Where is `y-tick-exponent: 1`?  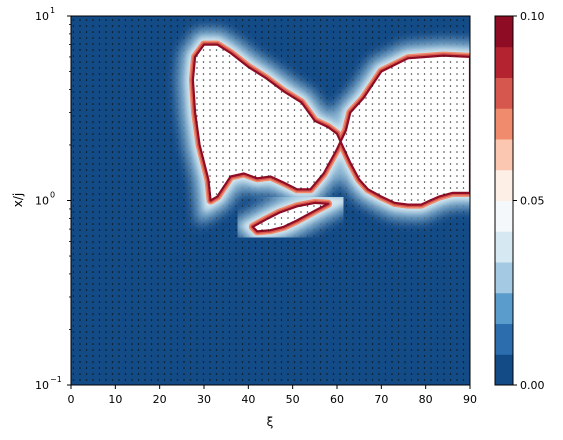
y-tick-exponent: 1 is located at coordinates (52, 10).